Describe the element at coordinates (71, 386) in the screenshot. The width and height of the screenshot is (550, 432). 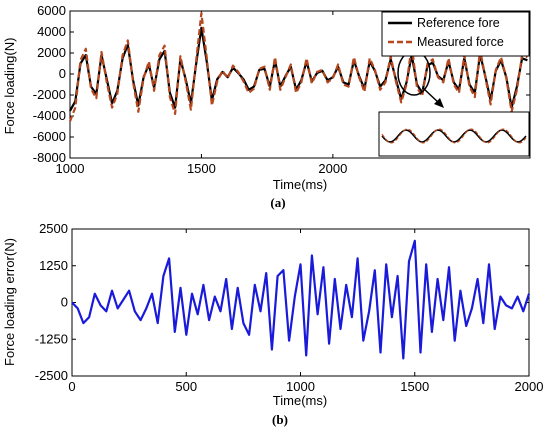
I see `b-x-tick-label: 0` at that location.